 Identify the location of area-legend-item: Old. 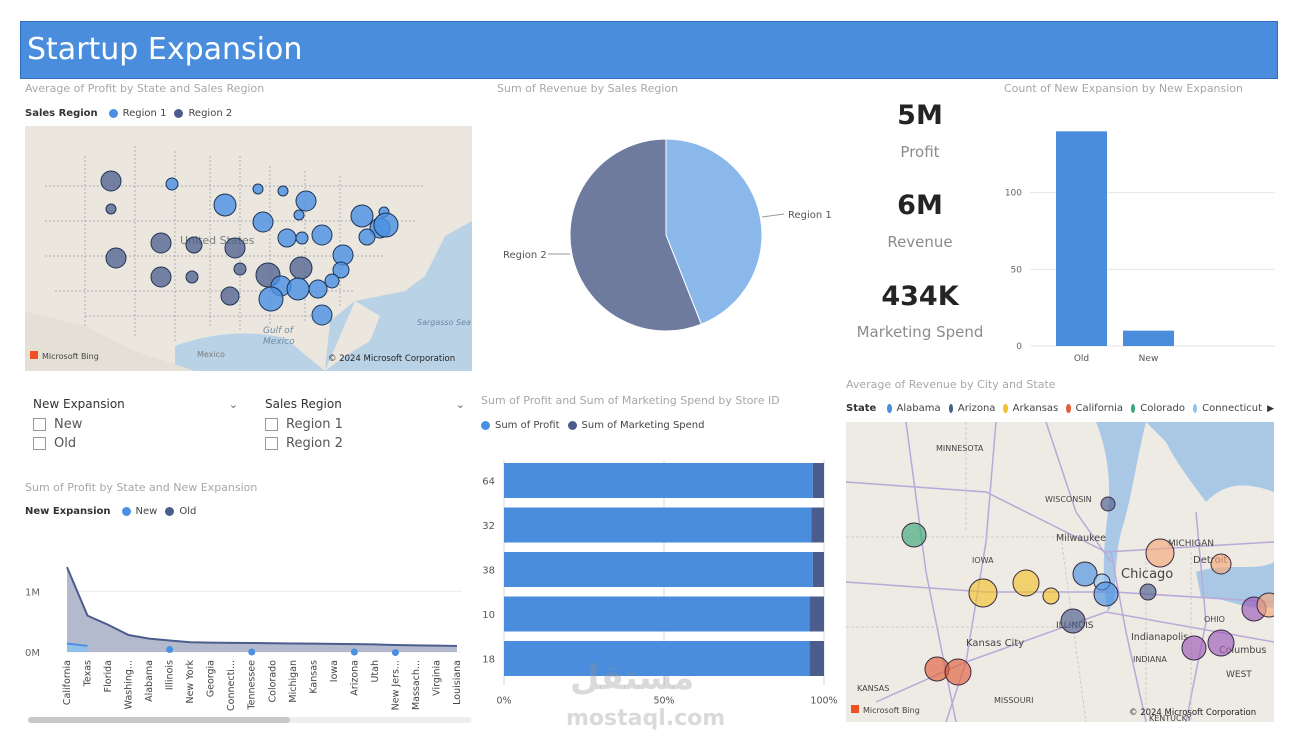
(188, 511).